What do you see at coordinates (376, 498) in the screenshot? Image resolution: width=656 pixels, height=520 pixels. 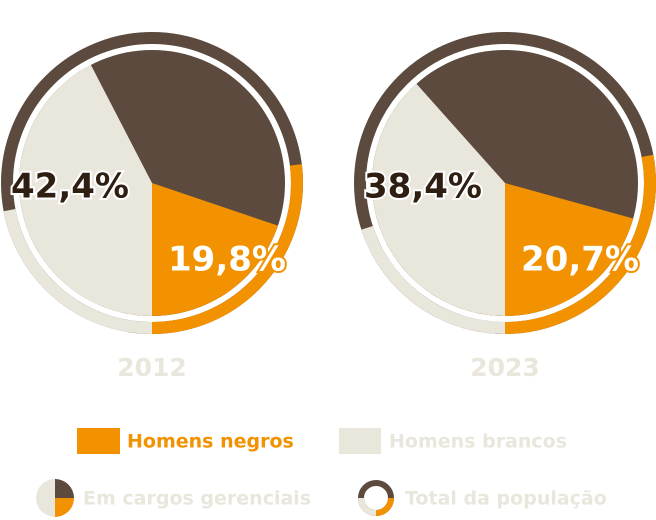 I see `outer-icon` at bounding box center [376, 498].